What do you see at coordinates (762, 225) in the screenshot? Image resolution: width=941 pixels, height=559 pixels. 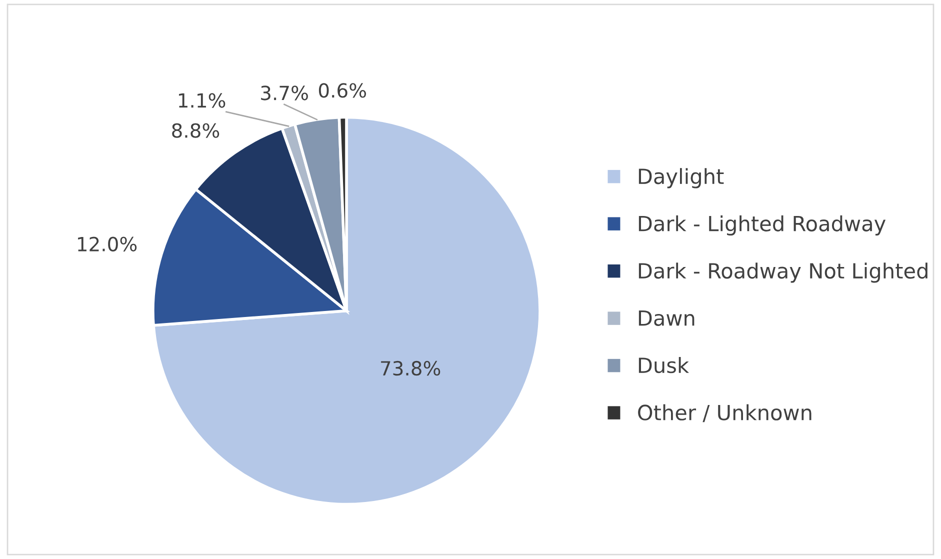 I see `legend-label: Dark - Lighted Roadway` at bounding box center [762, 225].